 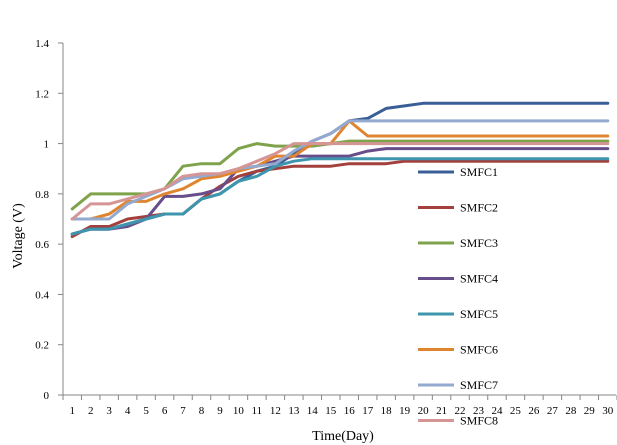 I want to click on x-tick-label: 24, so click(x=497, y=411).